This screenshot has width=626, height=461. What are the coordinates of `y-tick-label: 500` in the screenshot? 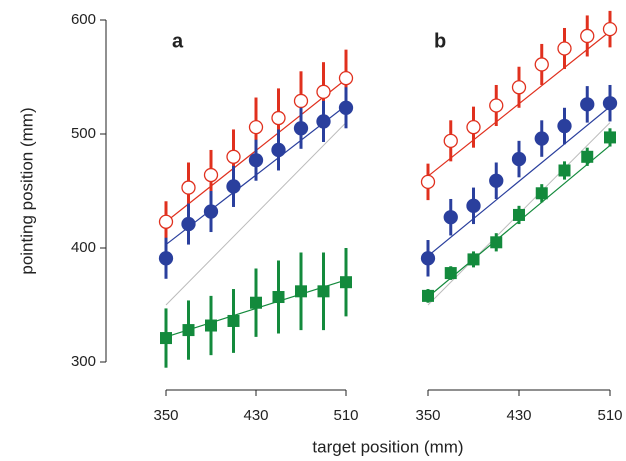 It's located at (83, 133).